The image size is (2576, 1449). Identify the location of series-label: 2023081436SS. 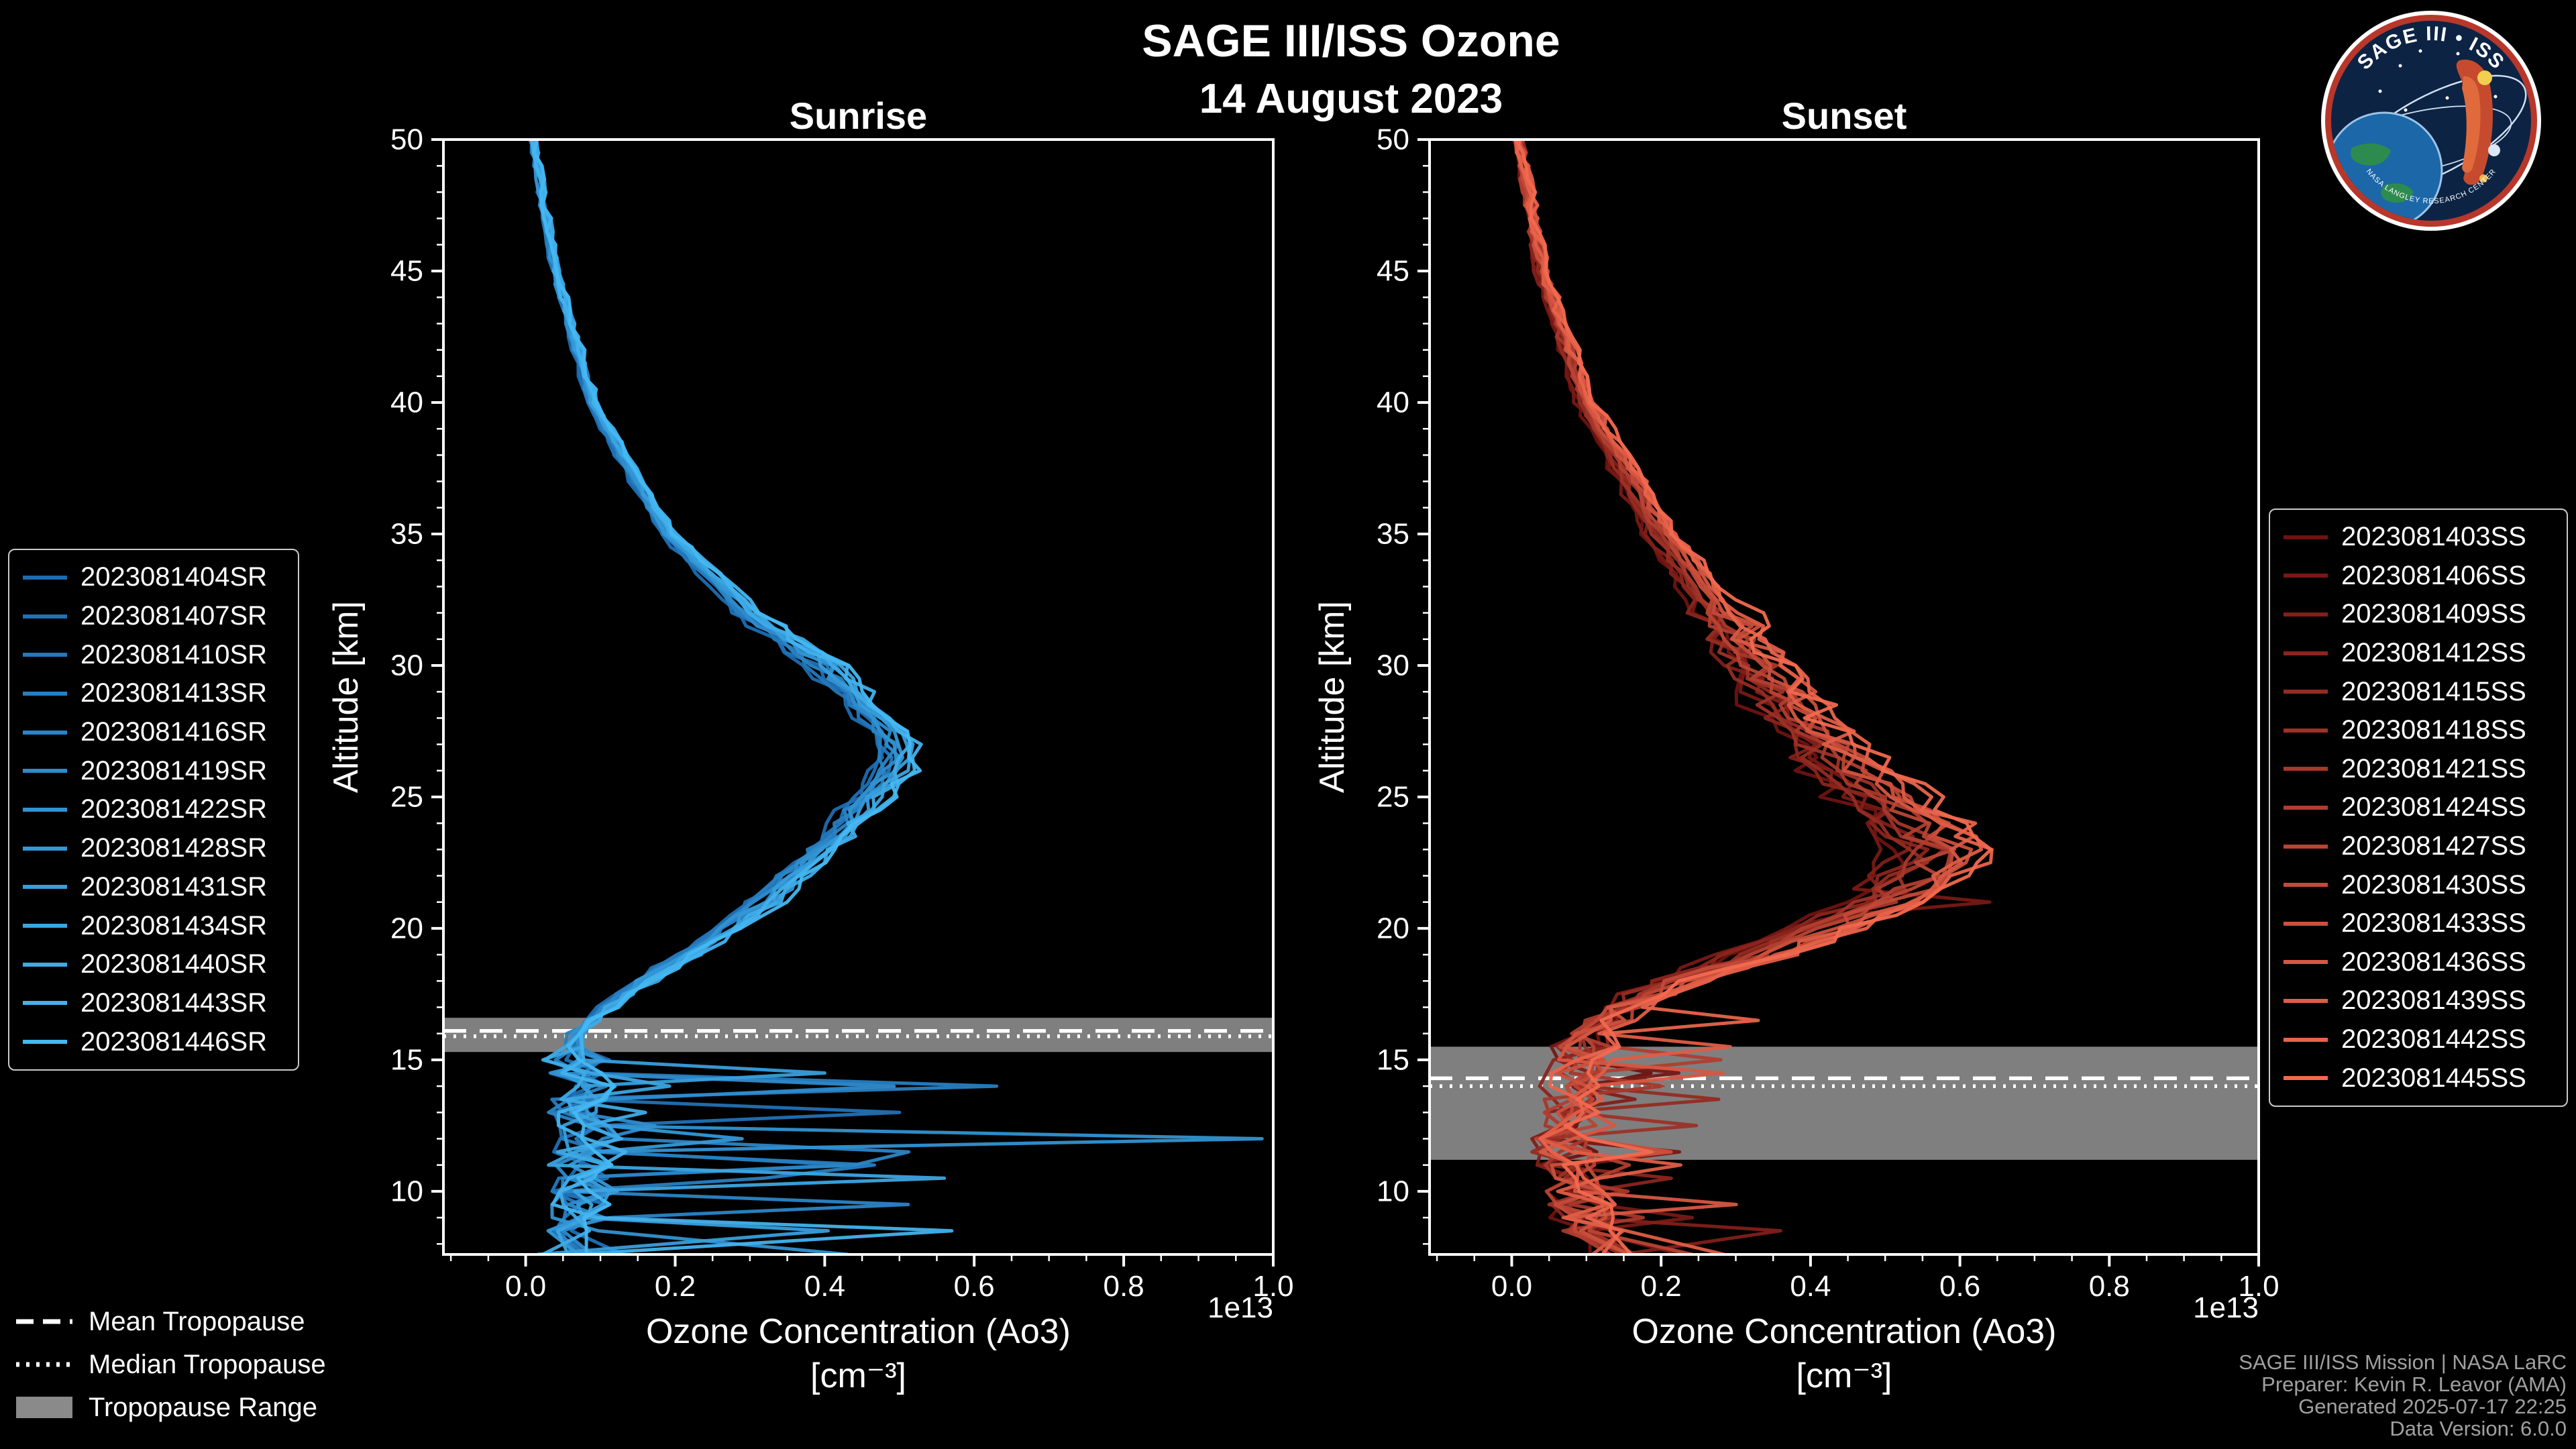
(2433, 962).